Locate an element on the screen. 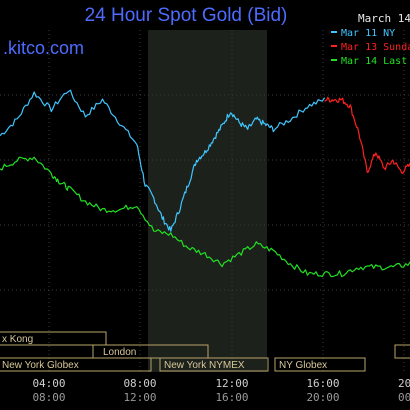 The image size is (410, 410). x-tick-top-0: 04:00 is located at coordinates (48, 383).